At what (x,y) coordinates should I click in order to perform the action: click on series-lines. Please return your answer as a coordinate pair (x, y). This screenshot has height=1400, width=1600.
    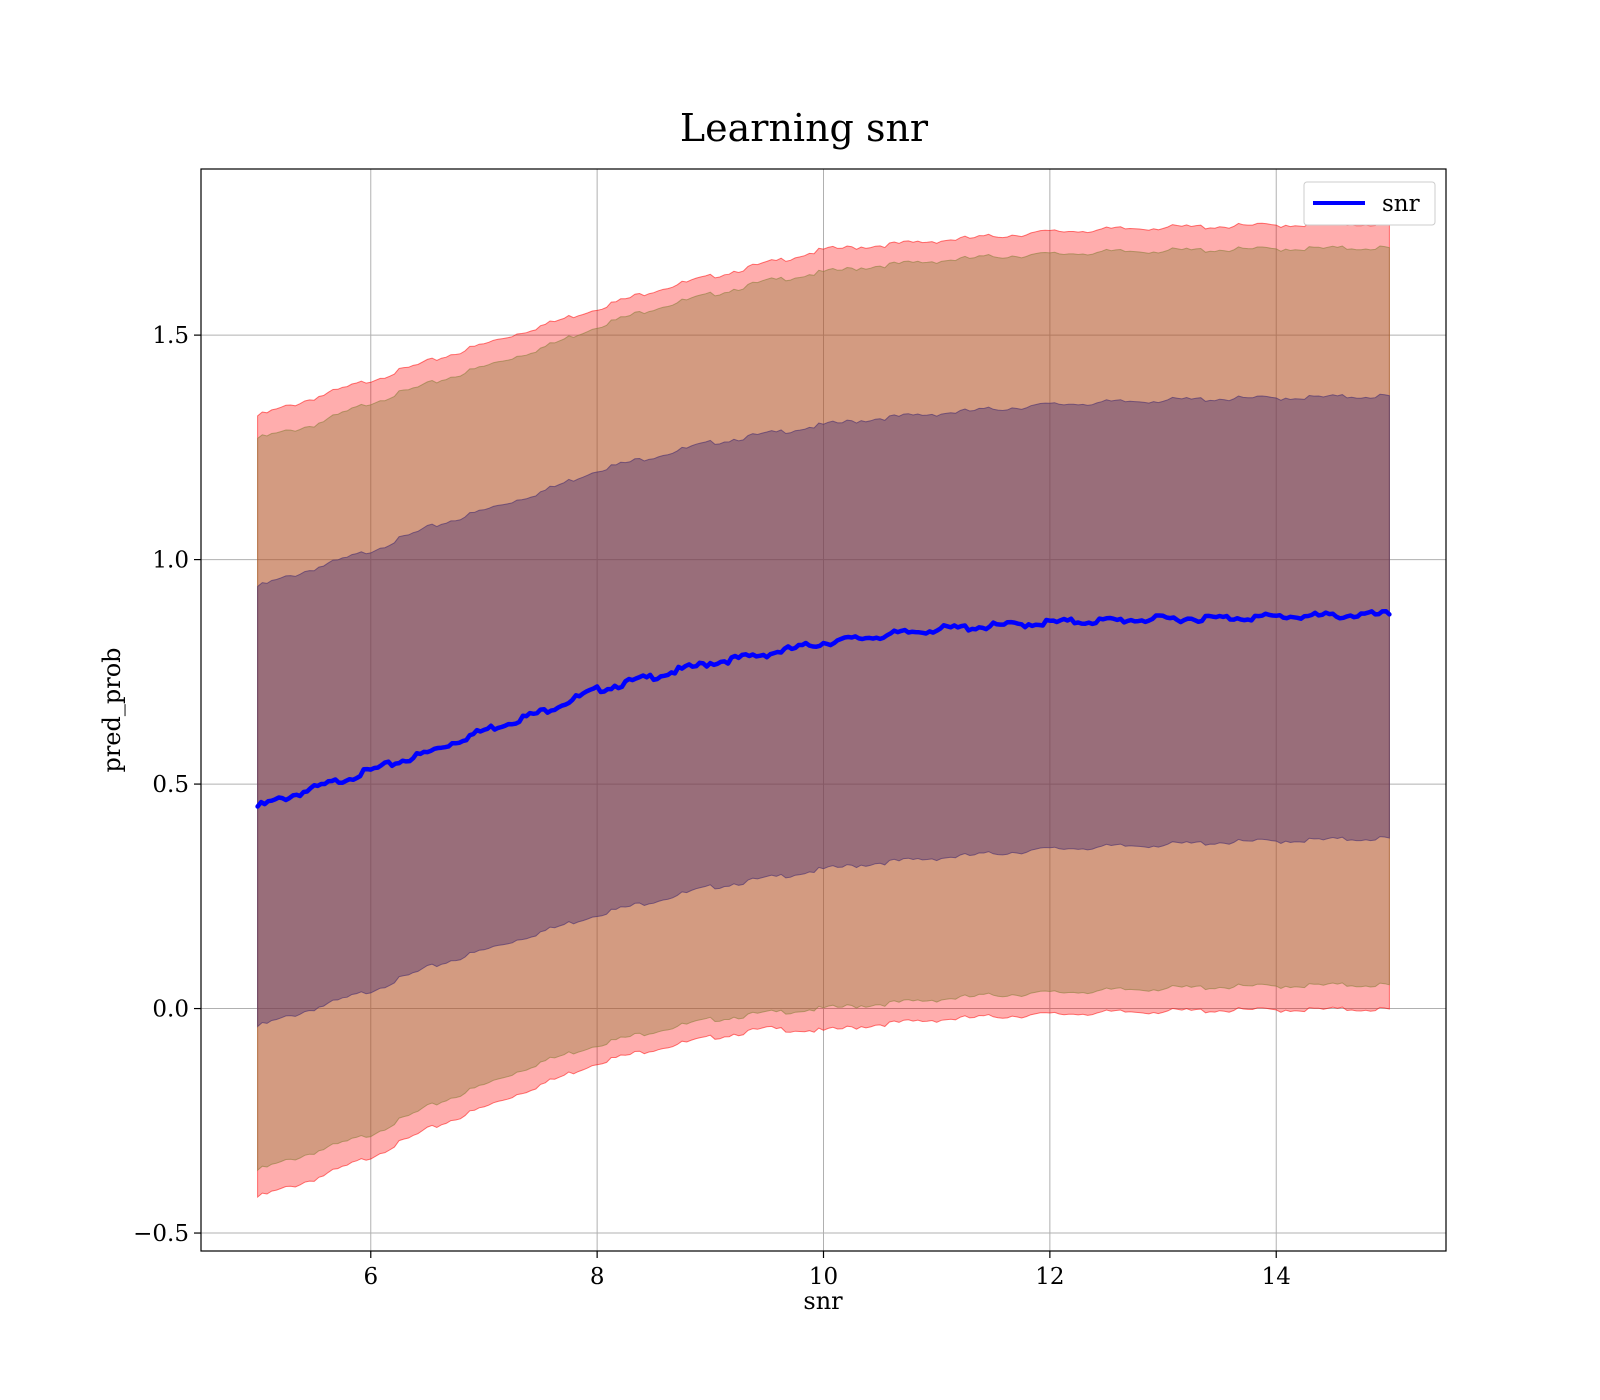
    Looking at the image, I should click on (823, 708).